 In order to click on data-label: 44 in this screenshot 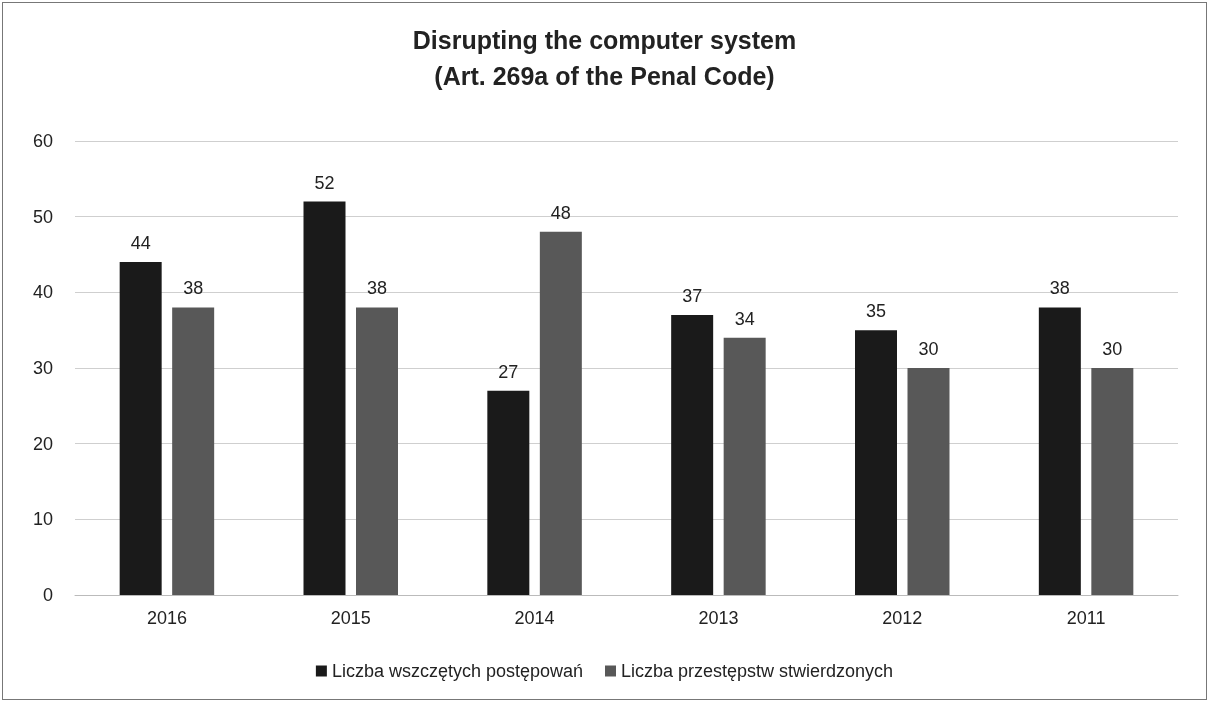, I will do `click(140, 243)`.